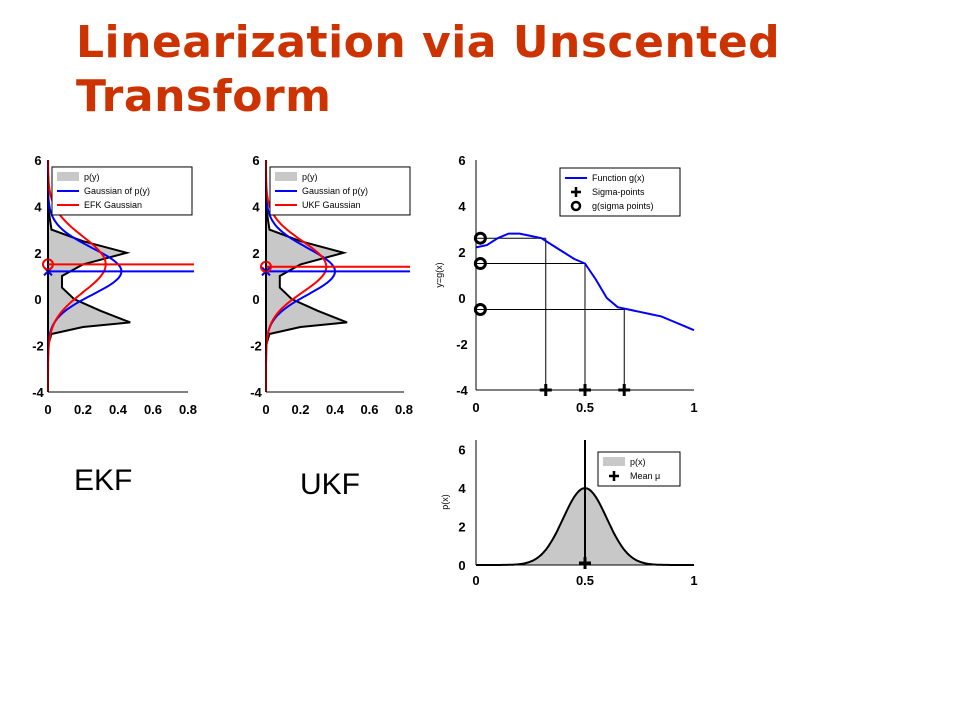  Describe the element at coordinates (38, 206) in the screenshot. I see `ekf-y-tick: 4` at that location.